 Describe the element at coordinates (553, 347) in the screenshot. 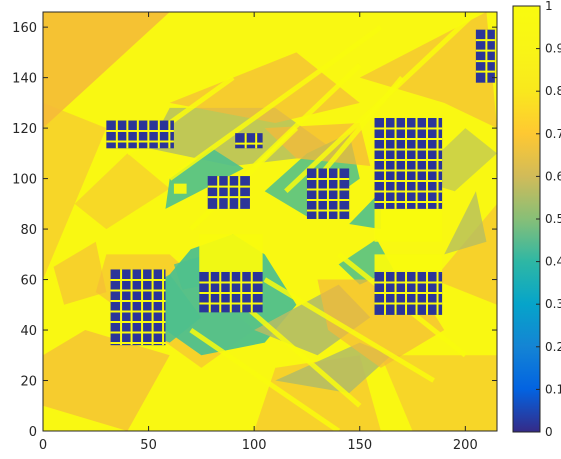

I see `colorbar-tick-label: 0.2` at that location.